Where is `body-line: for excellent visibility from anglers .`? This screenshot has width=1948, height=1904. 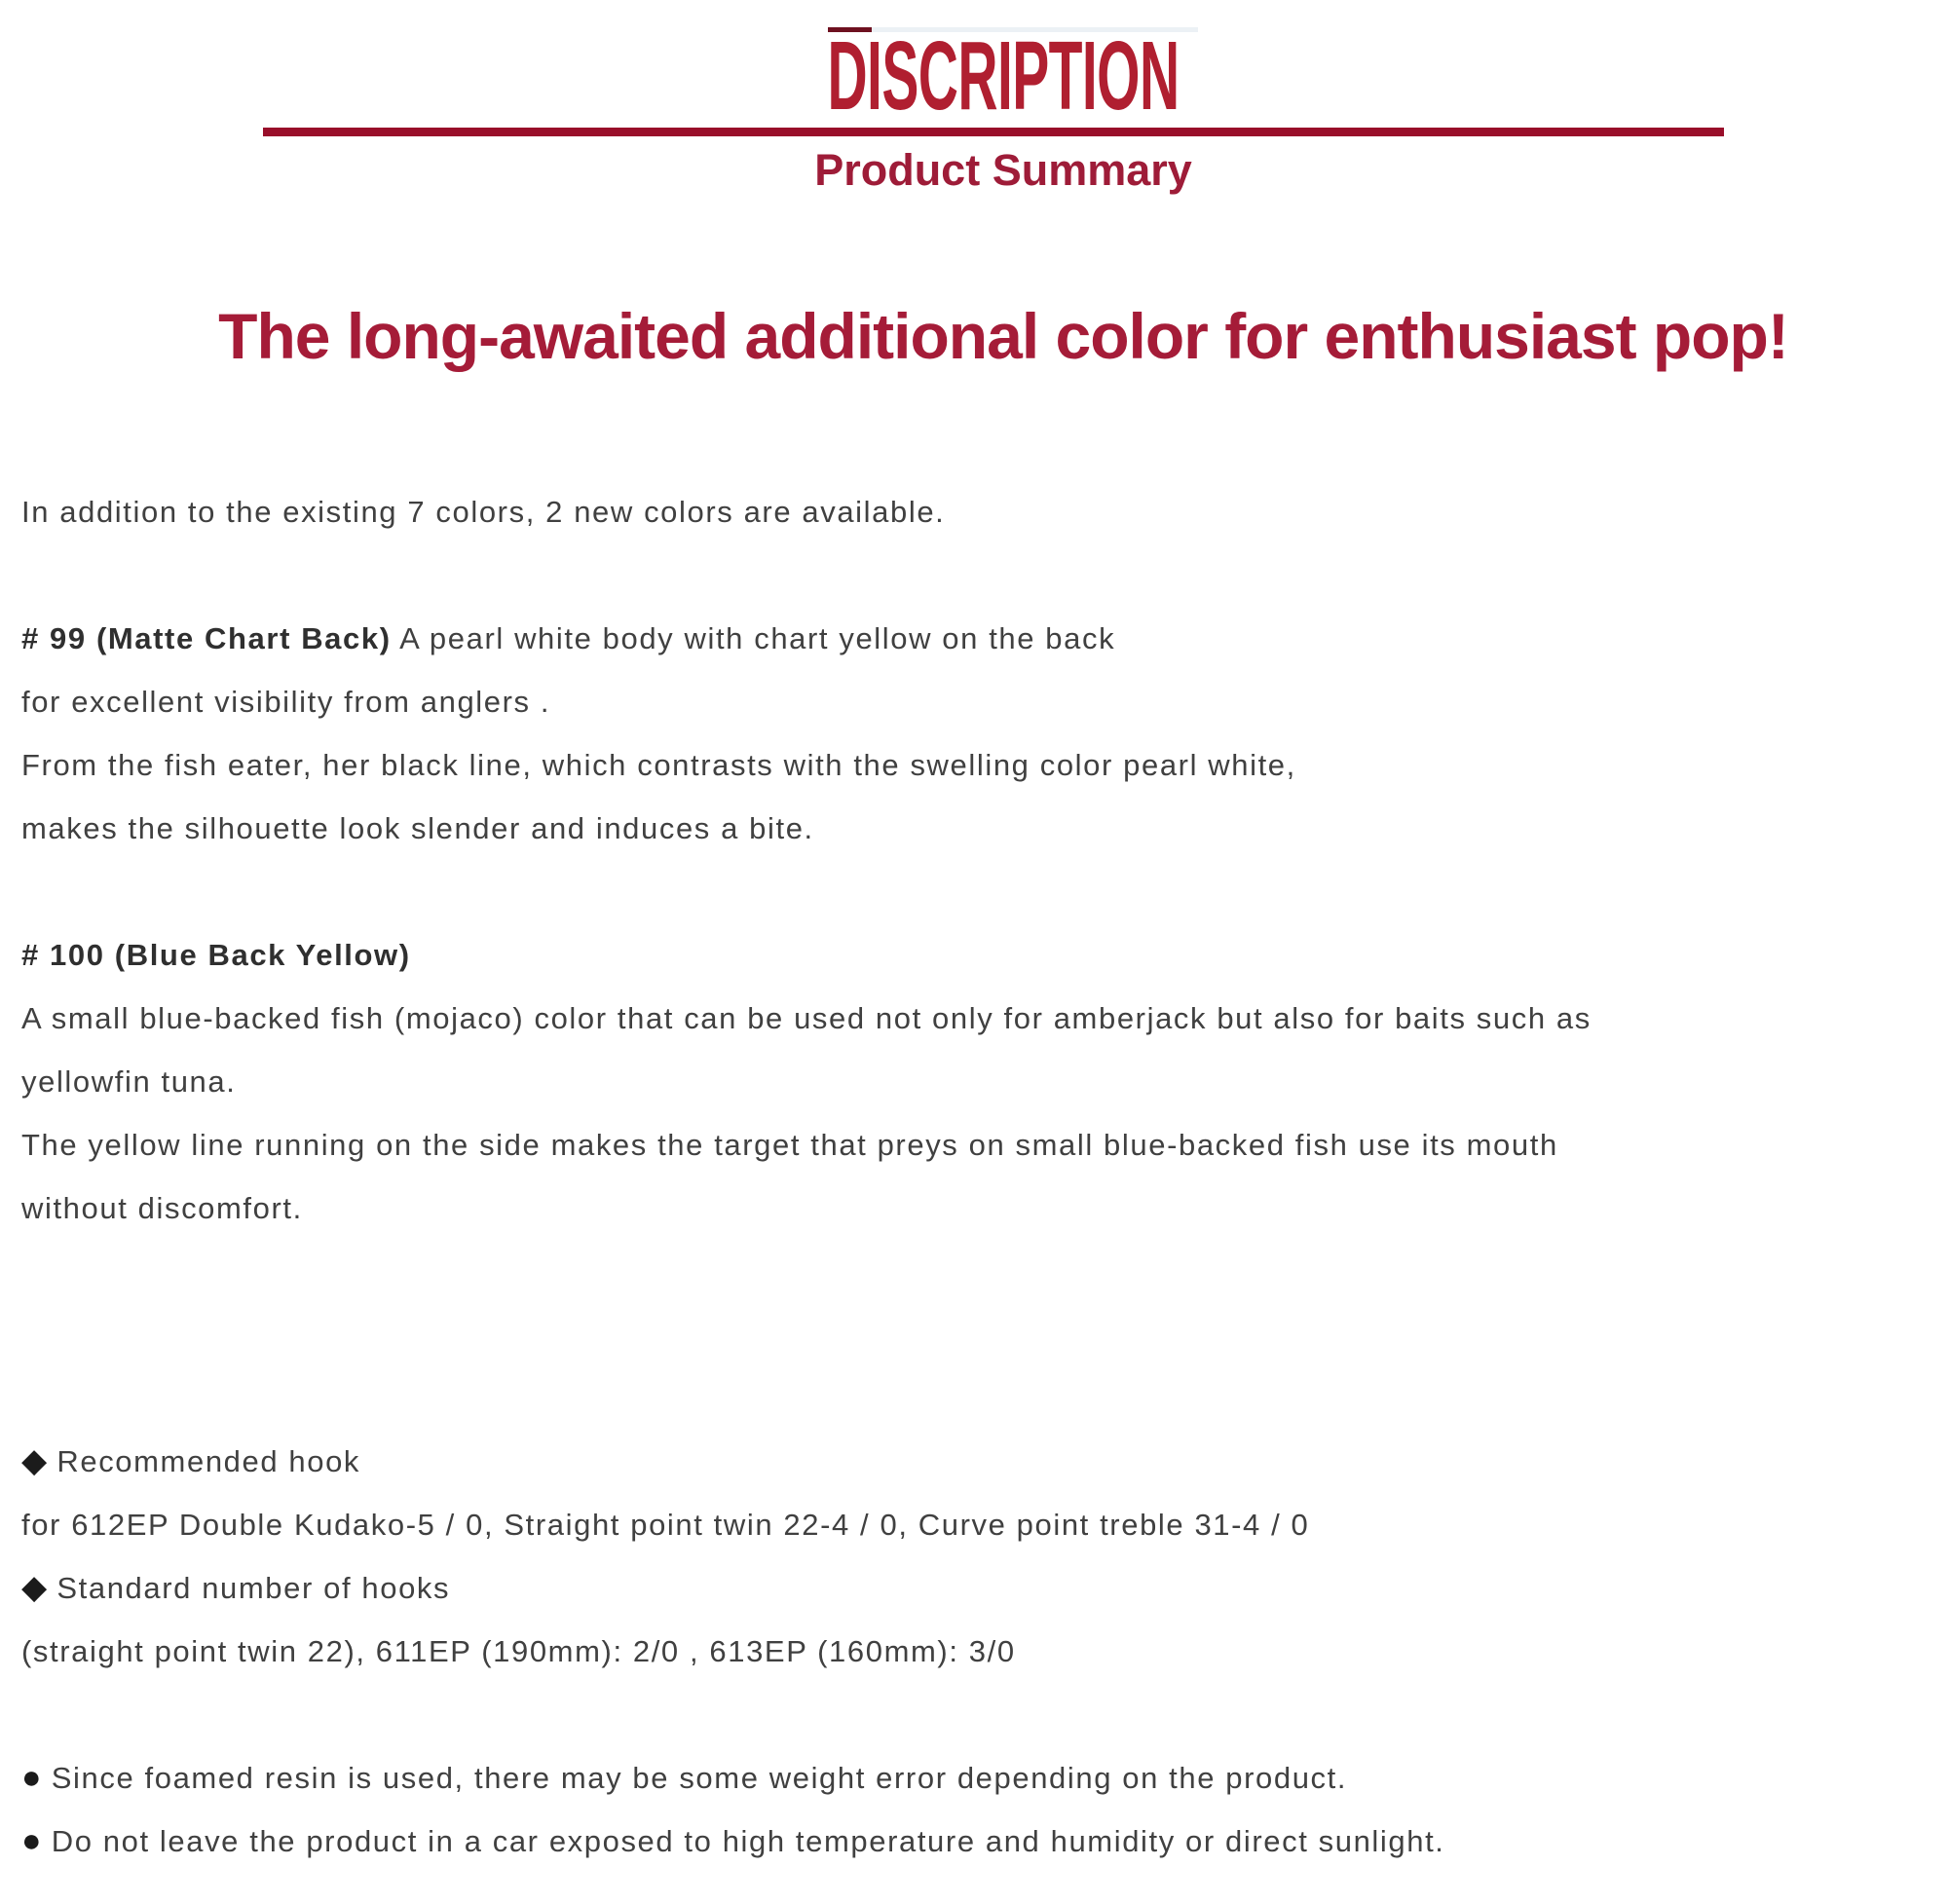
body-line: for excellent visibility from anglers . is located at coordinates (286, 702).